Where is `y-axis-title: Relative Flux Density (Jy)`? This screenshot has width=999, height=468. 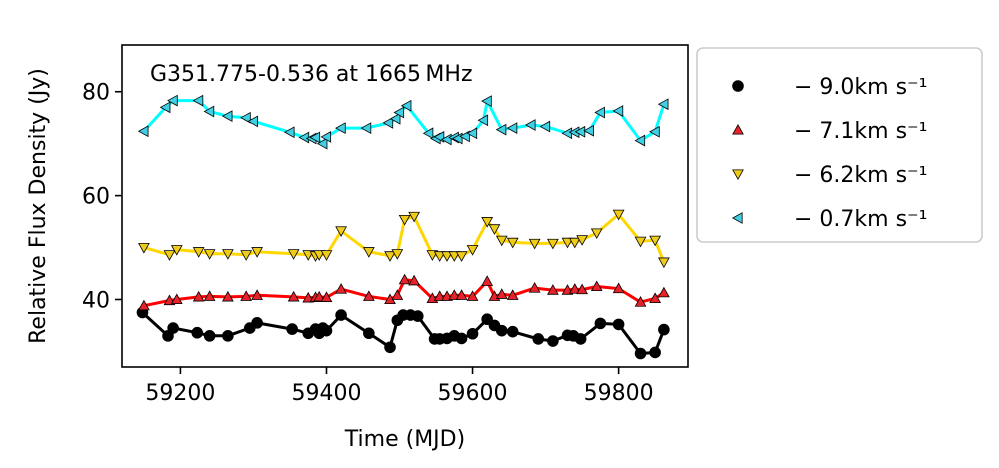
y-axis-title: Relative Flux Density (Jy) is located at coordinates (38, 206).